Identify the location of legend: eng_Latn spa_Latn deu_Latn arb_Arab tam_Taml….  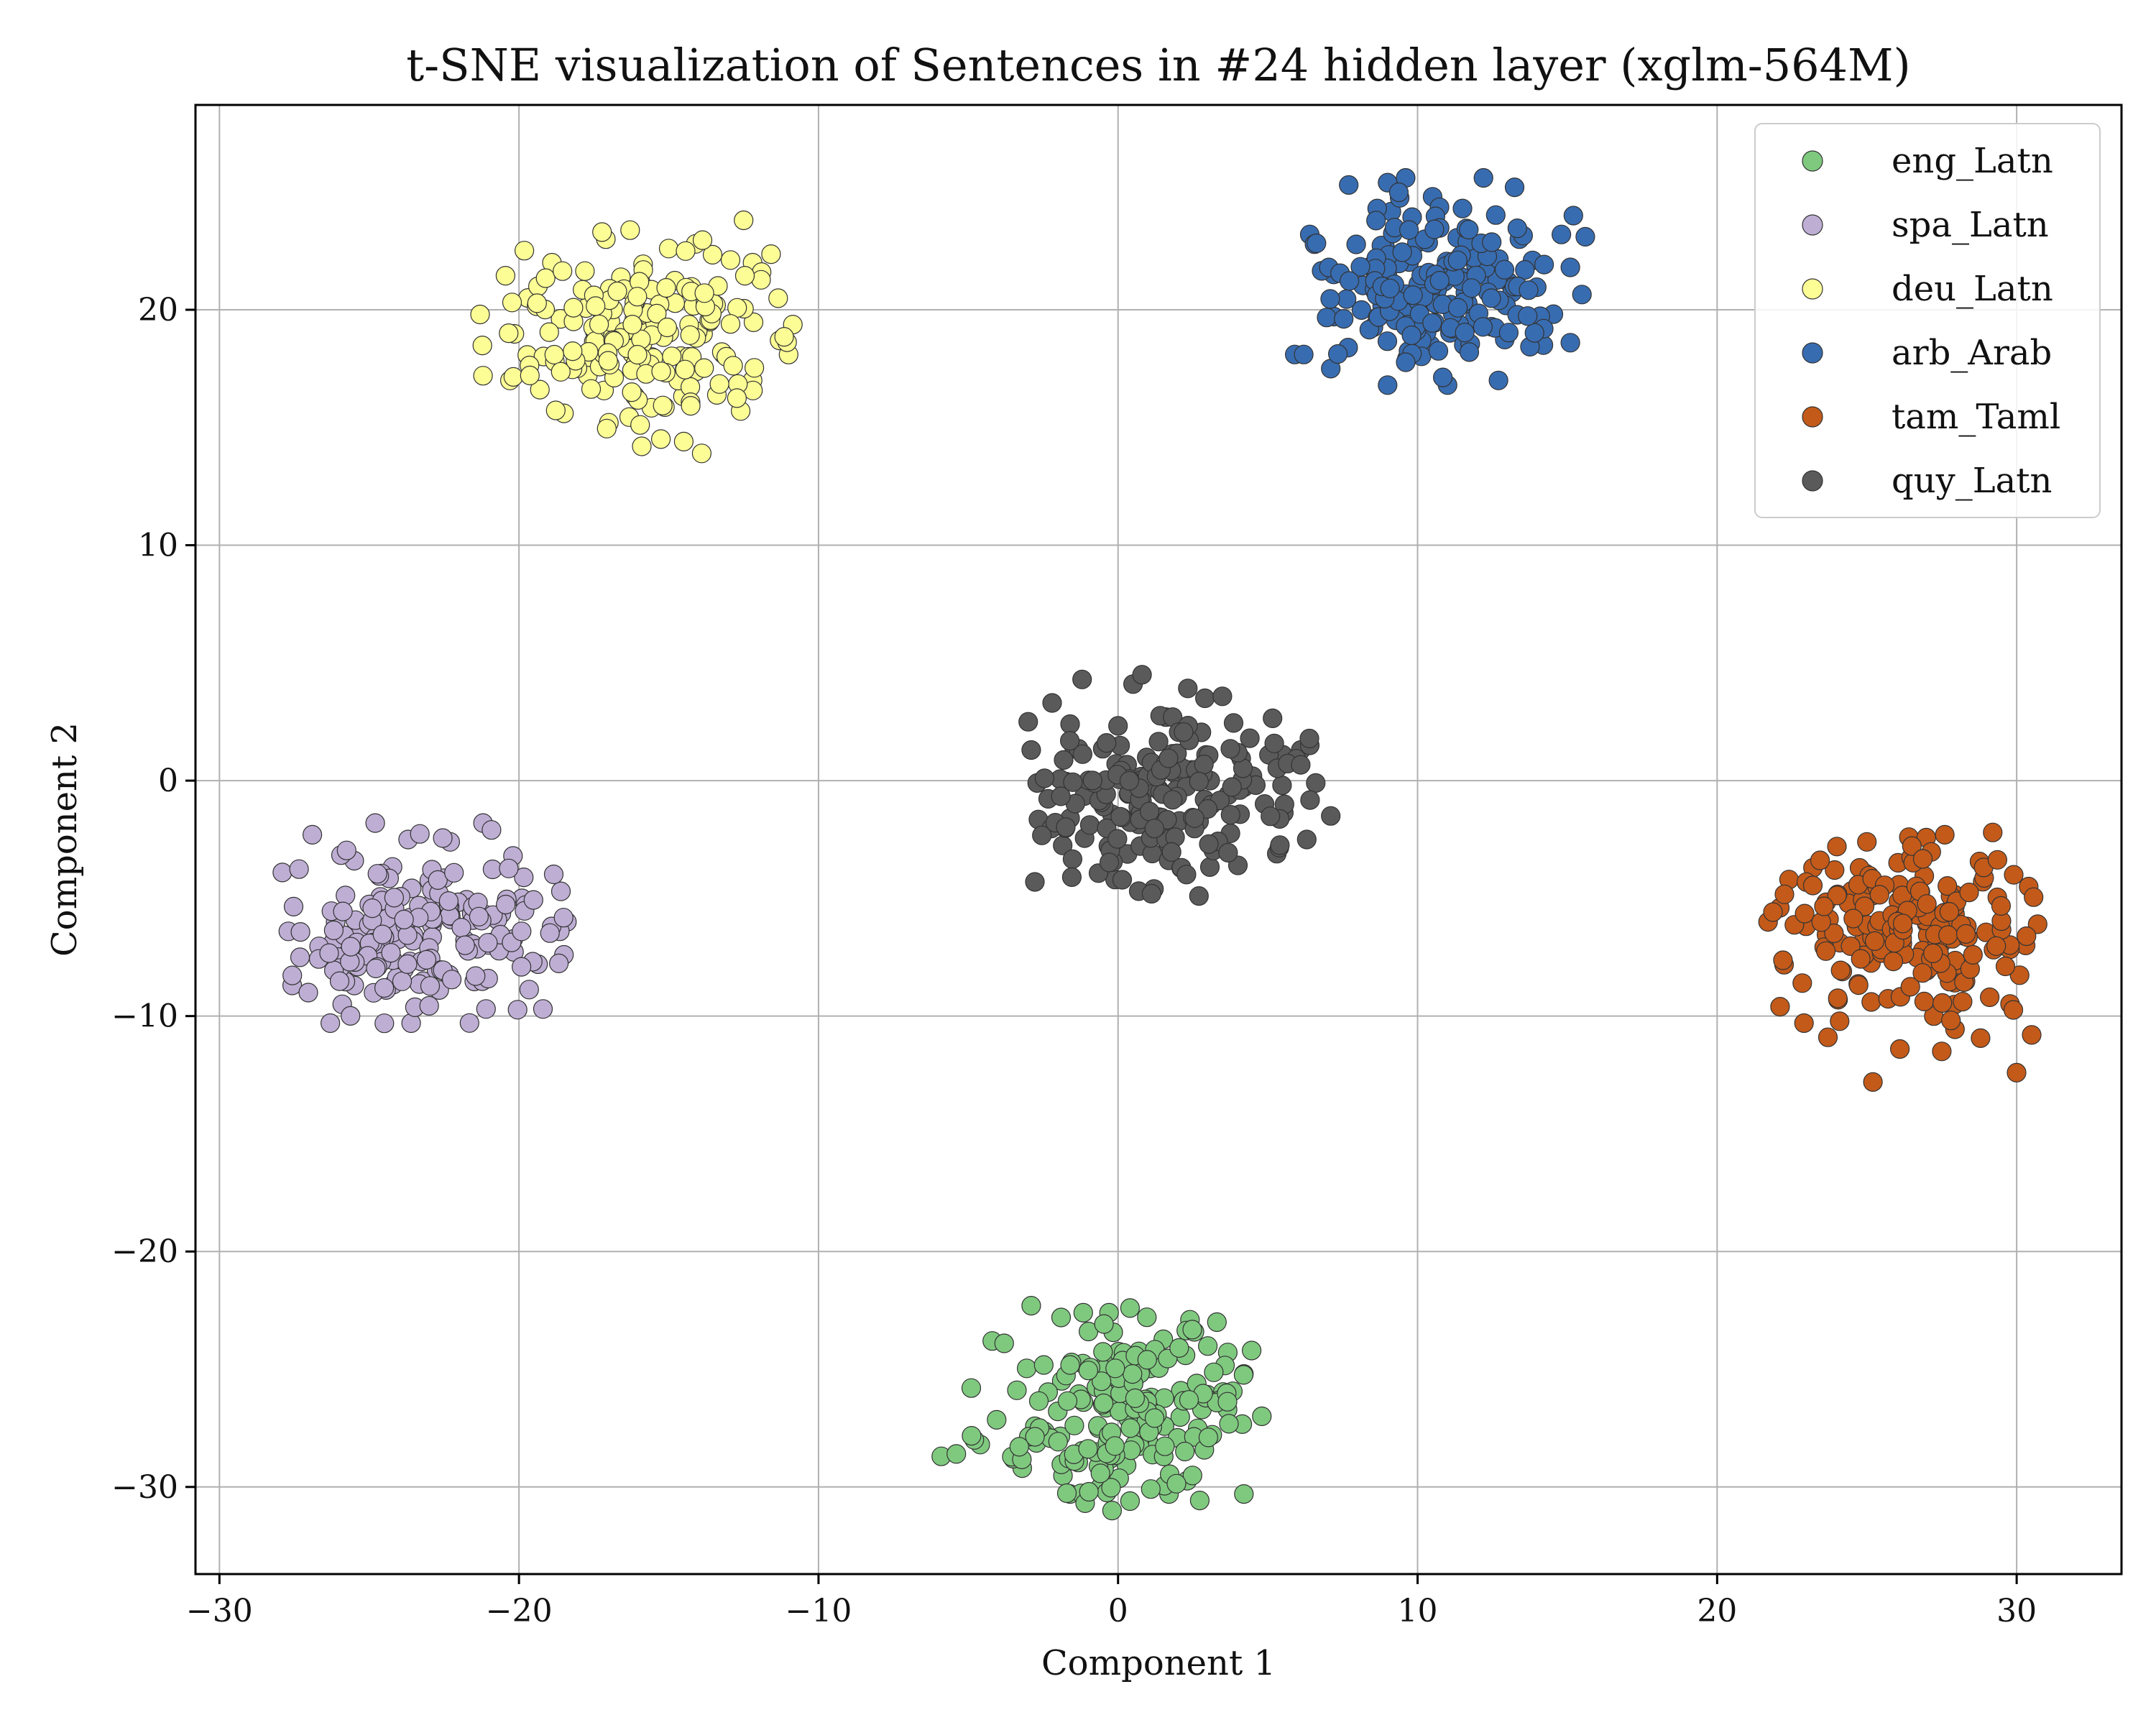
(1927, 320).